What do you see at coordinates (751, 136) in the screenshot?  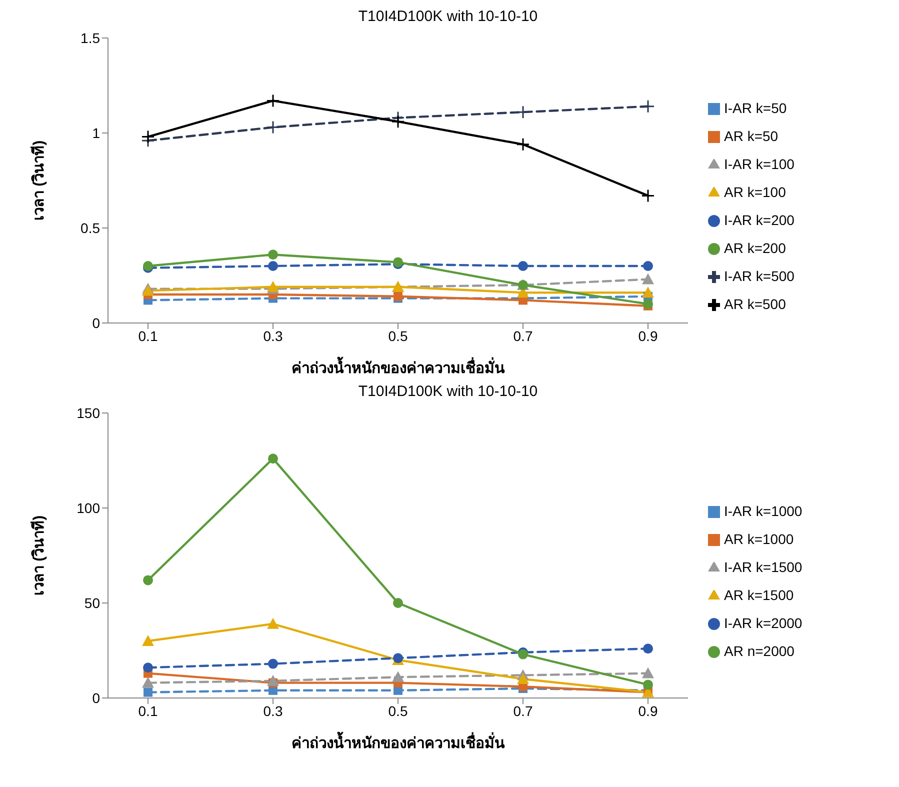 I see `legend-label: AR k=50` at bounding box center [751, 136].